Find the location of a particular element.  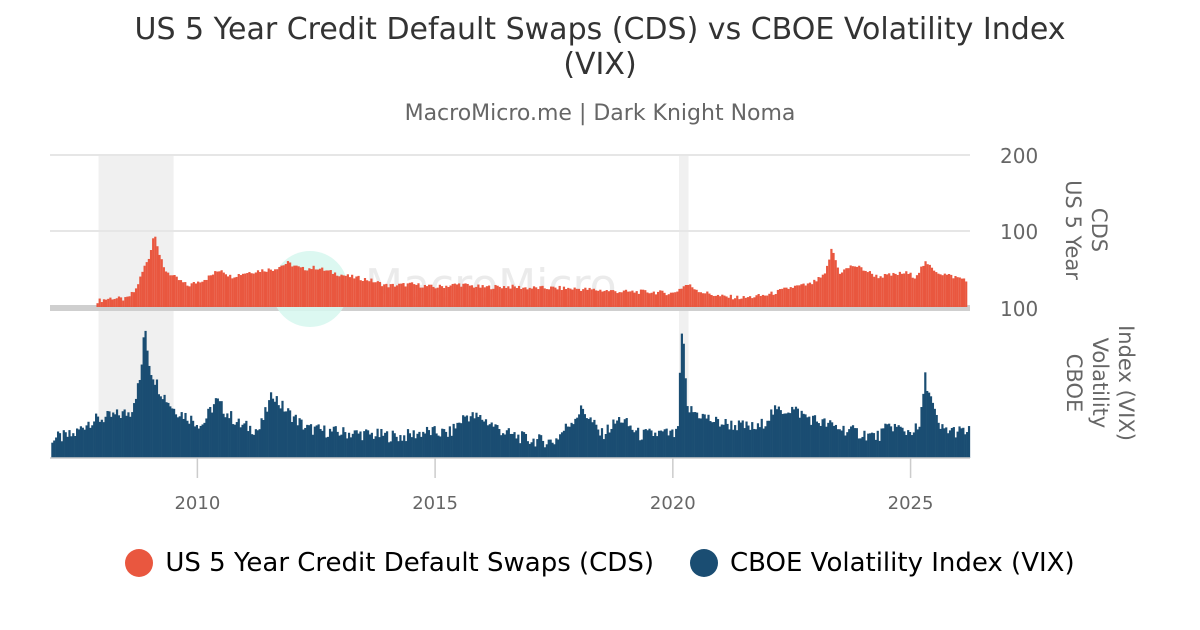

legend-item-cds: US 5 Year Credit Default Swaps (CDS) is located at coordinates (389, 563).